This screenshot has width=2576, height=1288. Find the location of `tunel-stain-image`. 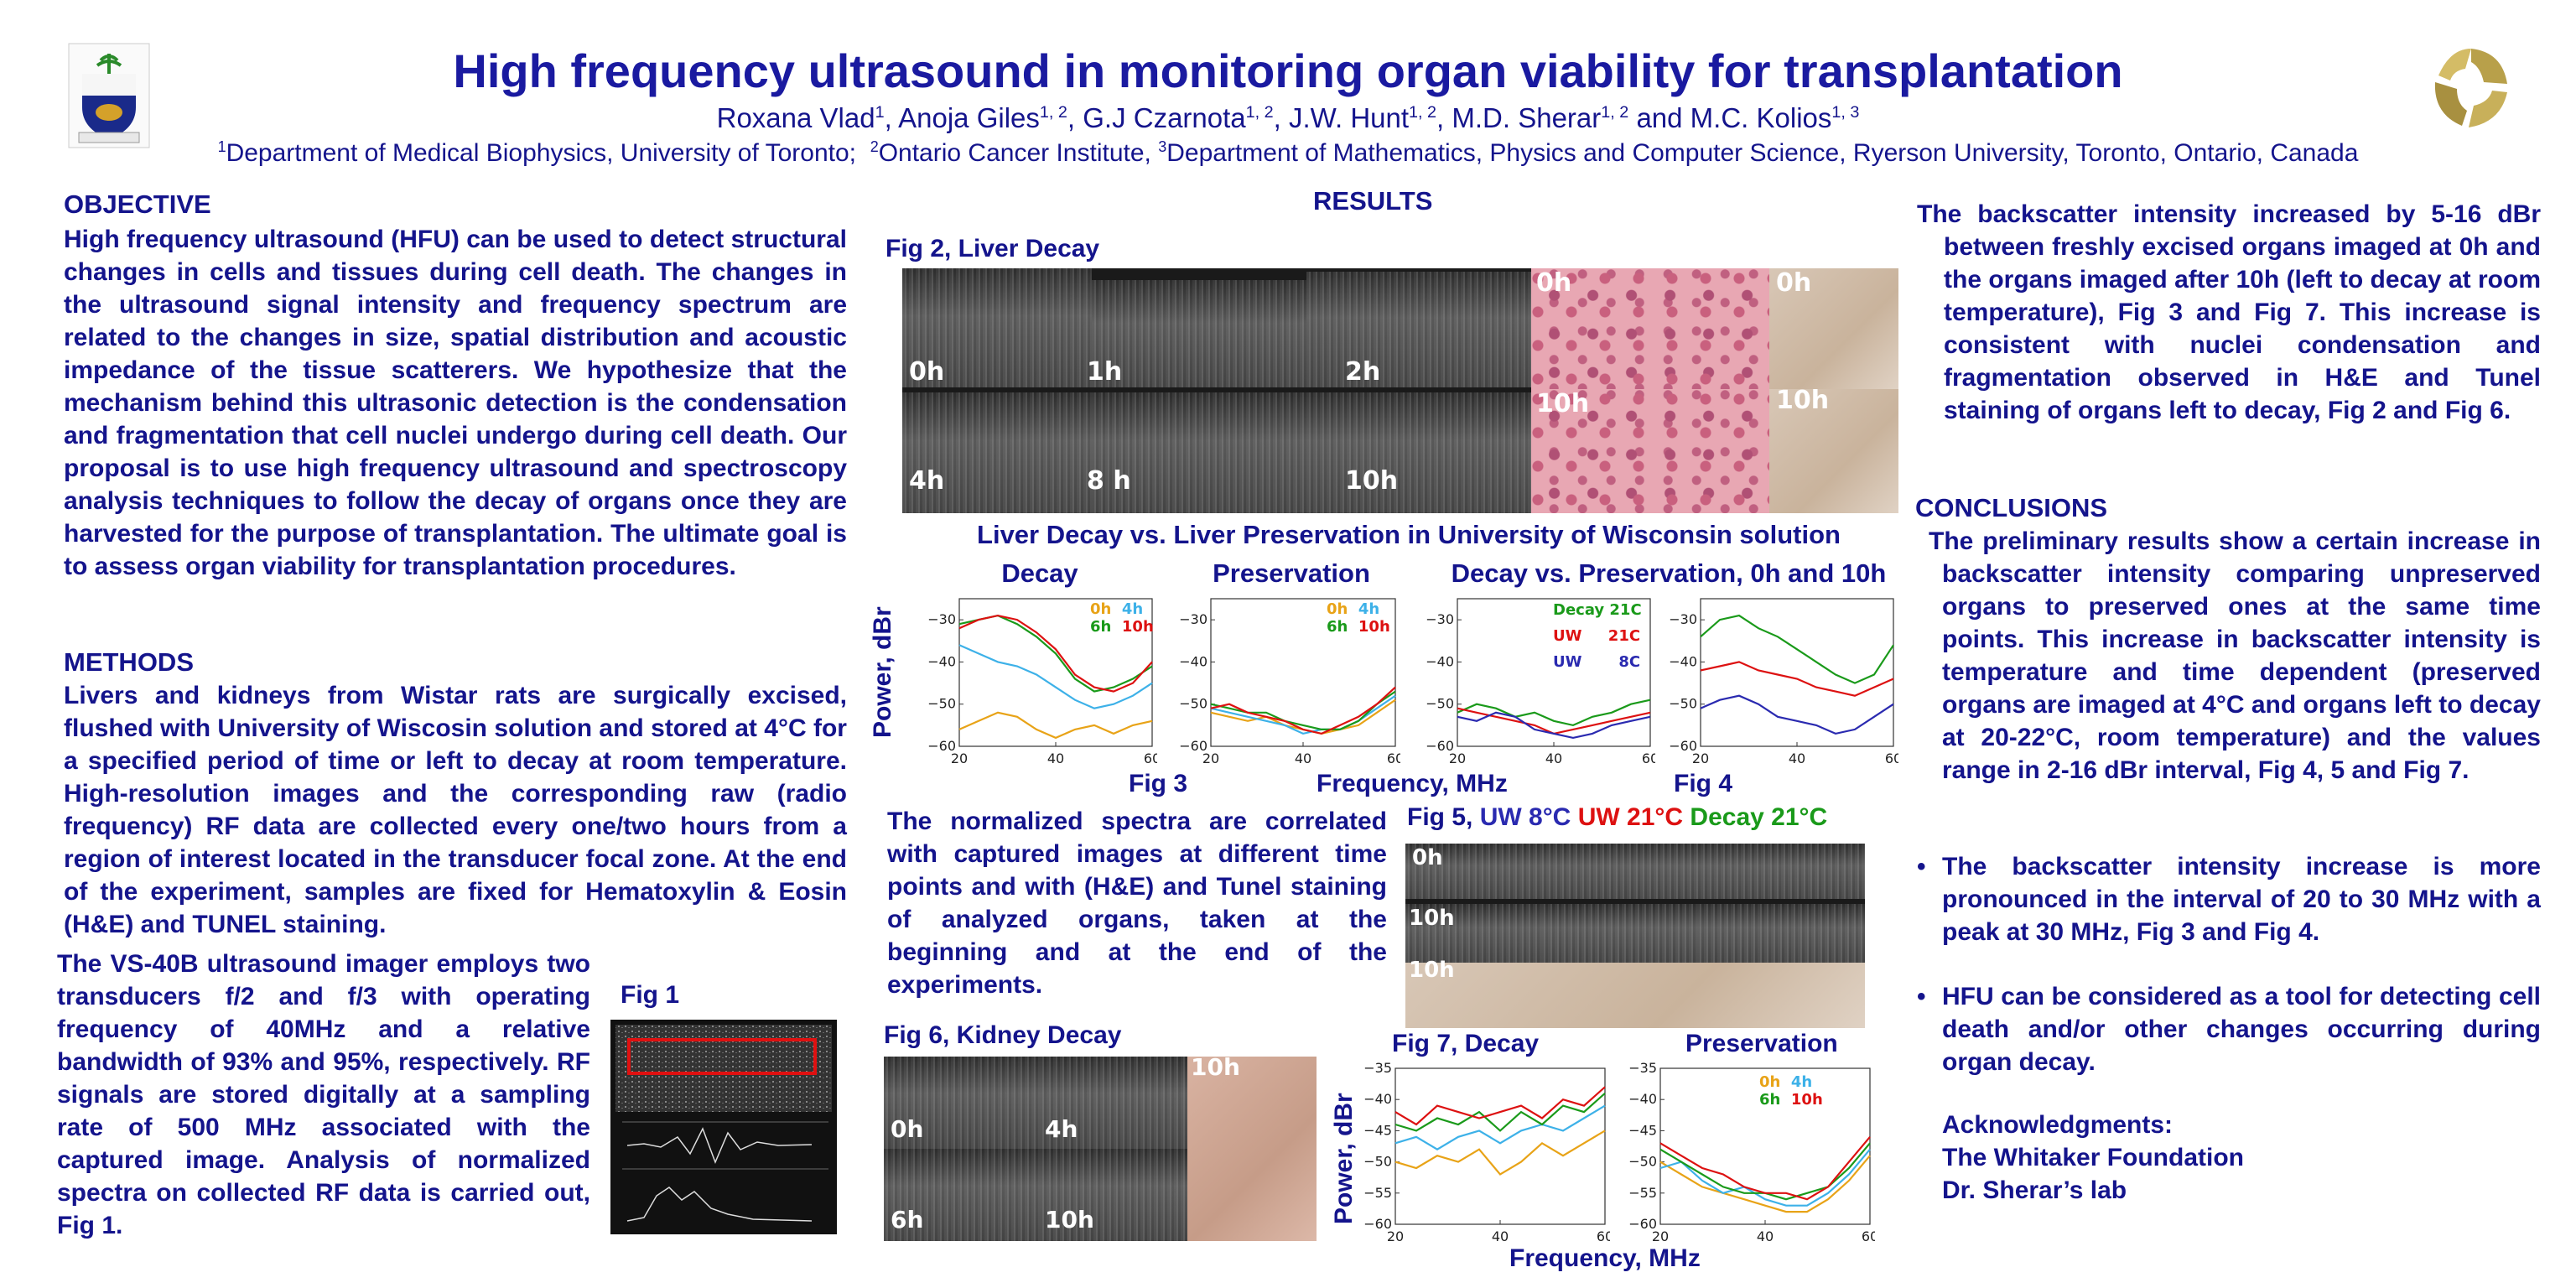

tunel-stain-image is located at coordinates (1635, 995).